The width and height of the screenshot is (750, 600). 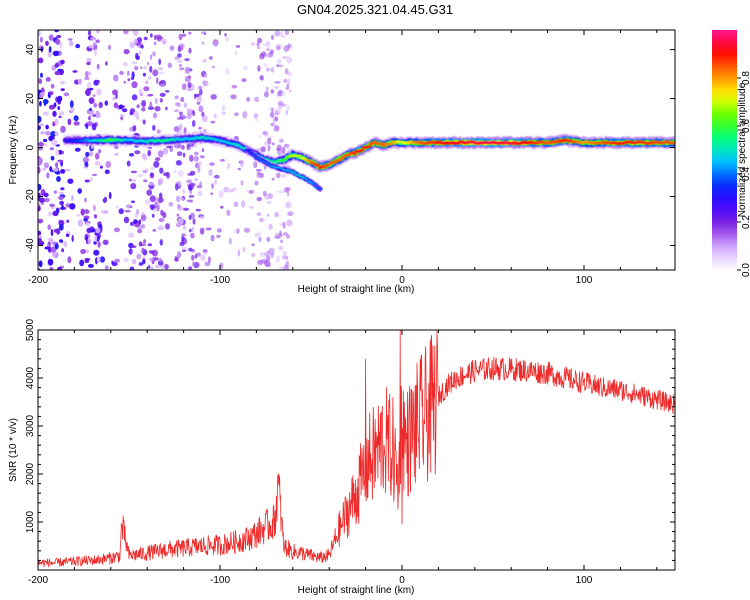 What do you see at coordinates (745, 174) in the screenshot?
I see `colorbar-tick-label: 0.4` at bounding box center [745, 174].